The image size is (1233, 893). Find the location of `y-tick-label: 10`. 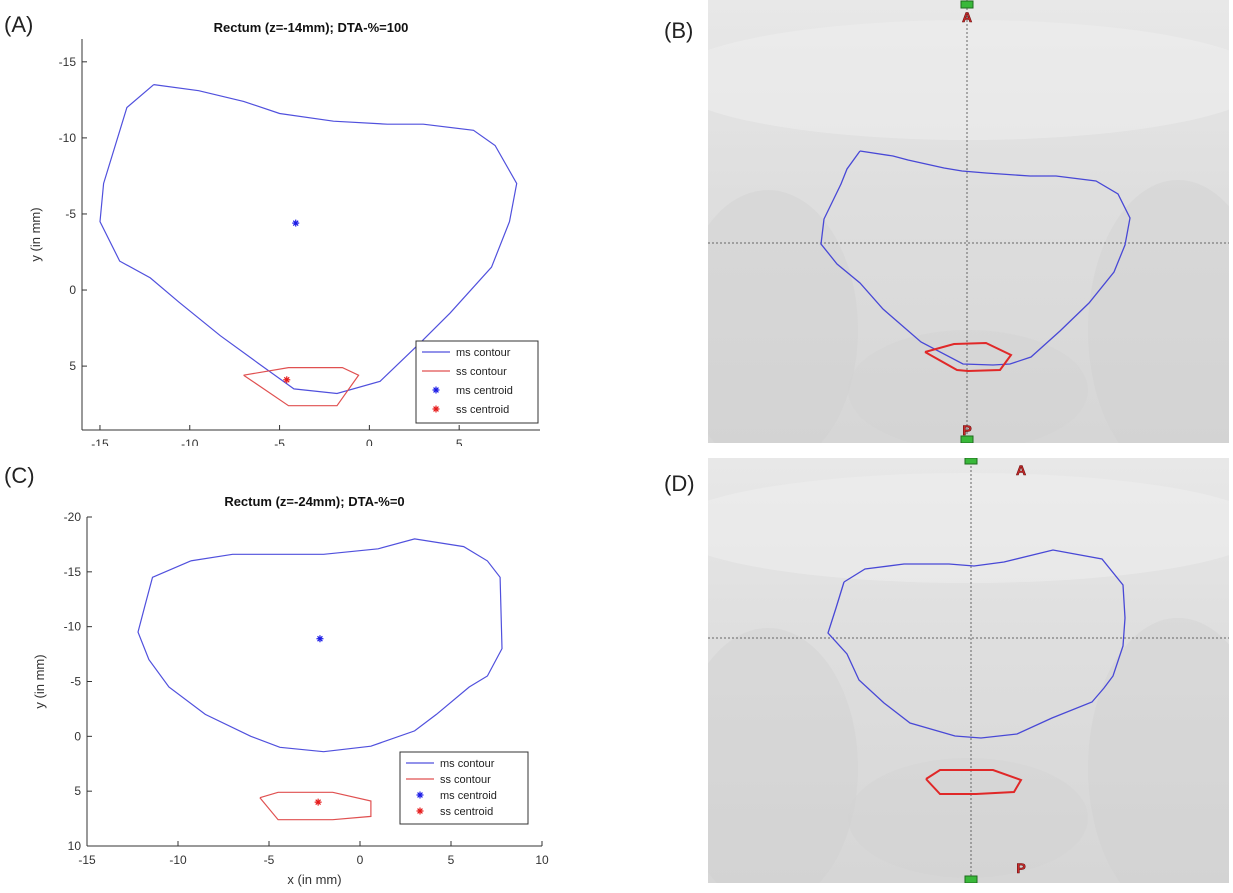

y-tick-label: 10 is located at coordinates (75, 846).